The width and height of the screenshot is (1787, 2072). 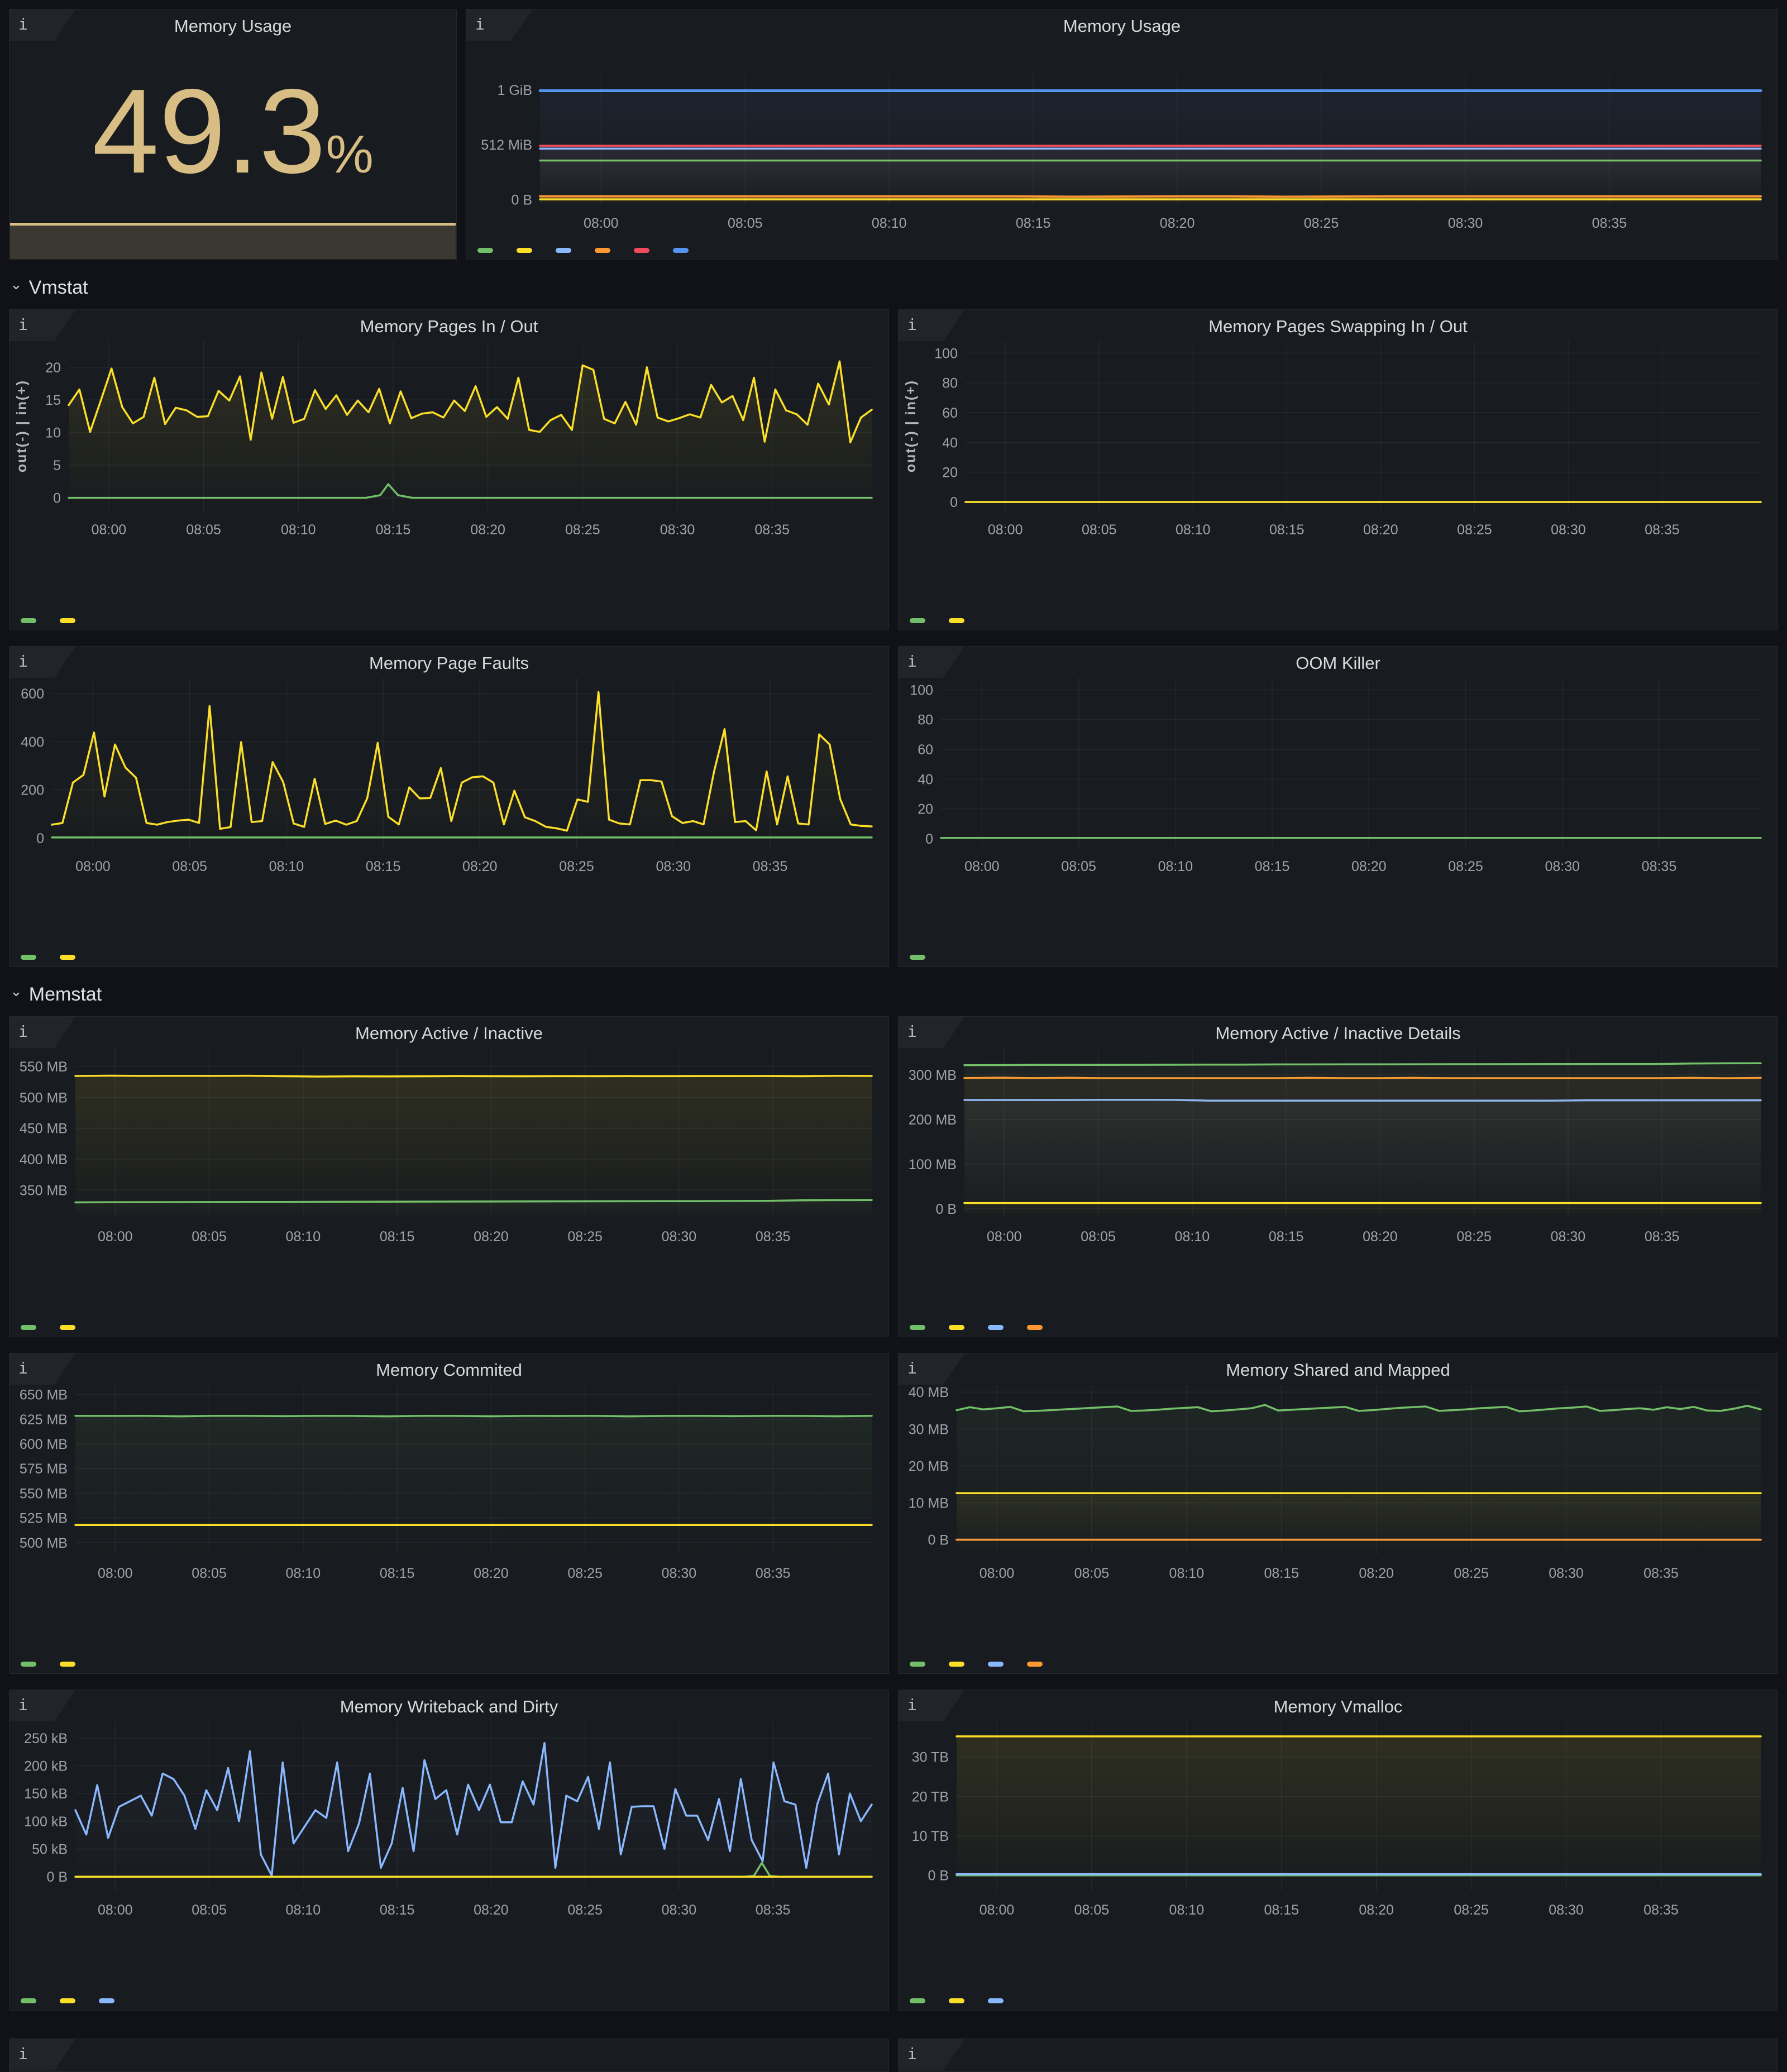 What do you see at coordinates (50, 1849) in the screenshot?
I see `y-tick-label: 50 kB` at bounding box center [50, 1849].